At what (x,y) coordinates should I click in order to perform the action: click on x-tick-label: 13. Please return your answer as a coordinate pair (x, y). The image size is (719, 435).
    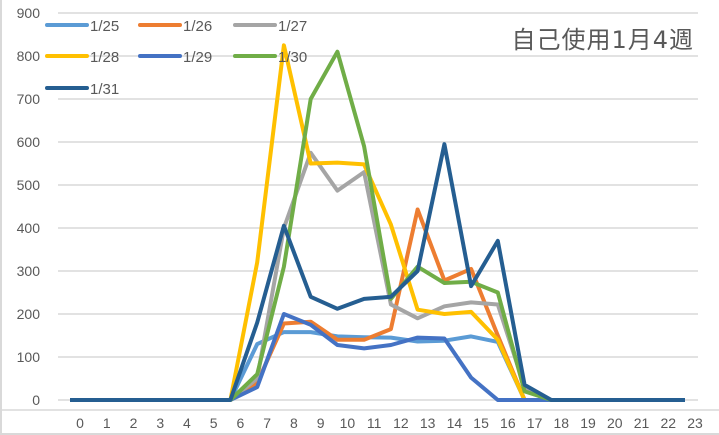
    Looking at the image, I should click on (428, 423).